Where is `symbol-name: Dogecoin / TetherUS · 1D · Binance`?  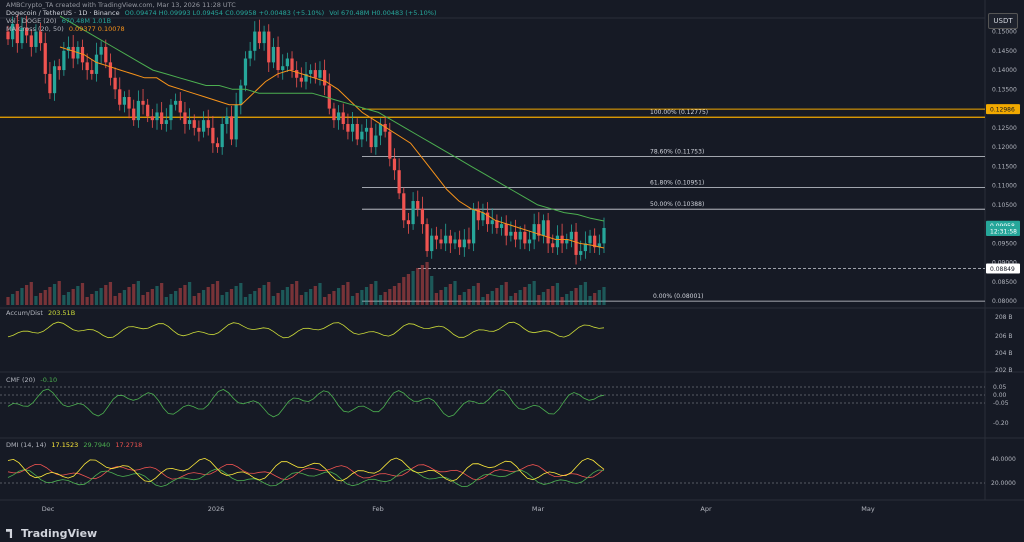
symbol-name: Dogecoin / TetherUS · 1D · Binance is located at coordinates (63, 13).